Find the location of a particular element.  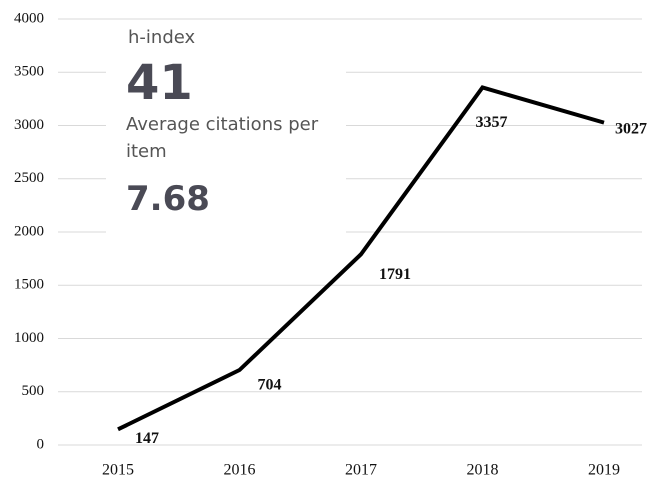

metric-label: h-index is located at coordinates (162, 37).